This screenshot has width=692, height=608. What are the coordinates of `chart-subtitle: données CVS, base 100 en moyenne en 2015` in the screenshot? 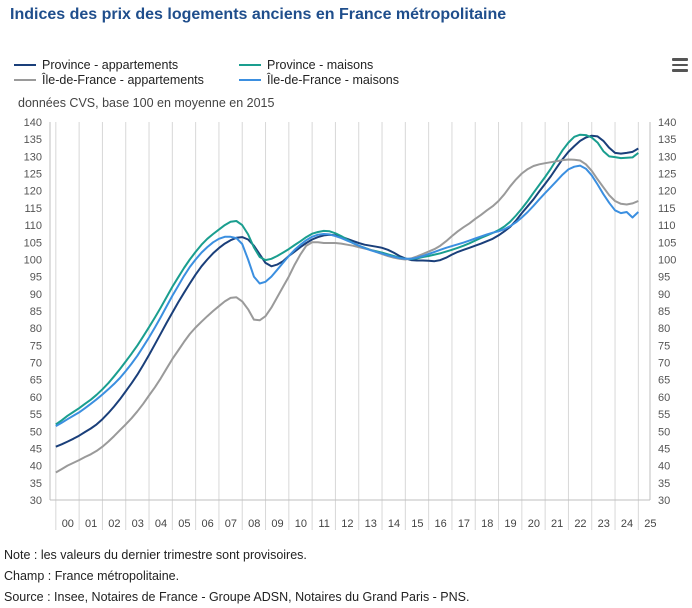 It's located at (146, 103).